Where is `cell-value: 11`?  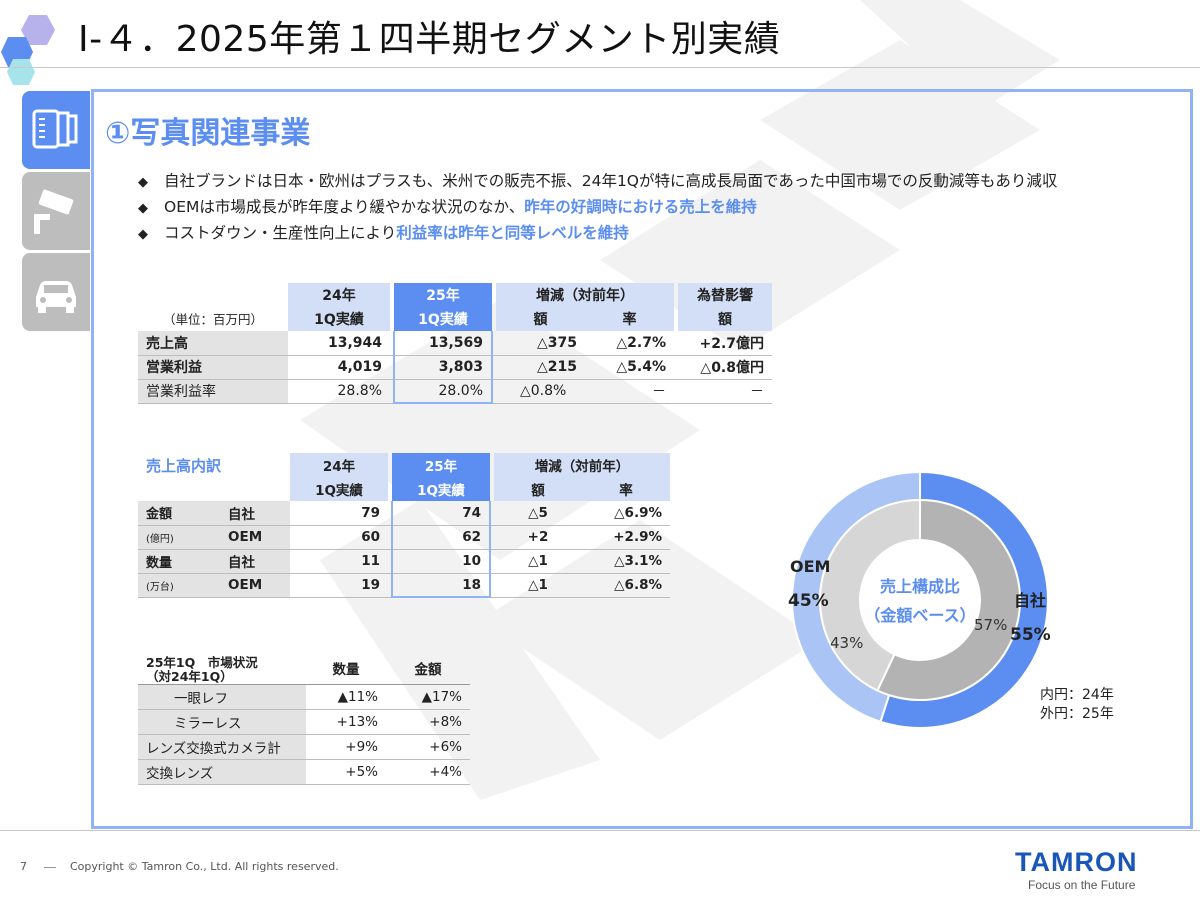 cell-value: 11 is located at coordinates (339, 561).